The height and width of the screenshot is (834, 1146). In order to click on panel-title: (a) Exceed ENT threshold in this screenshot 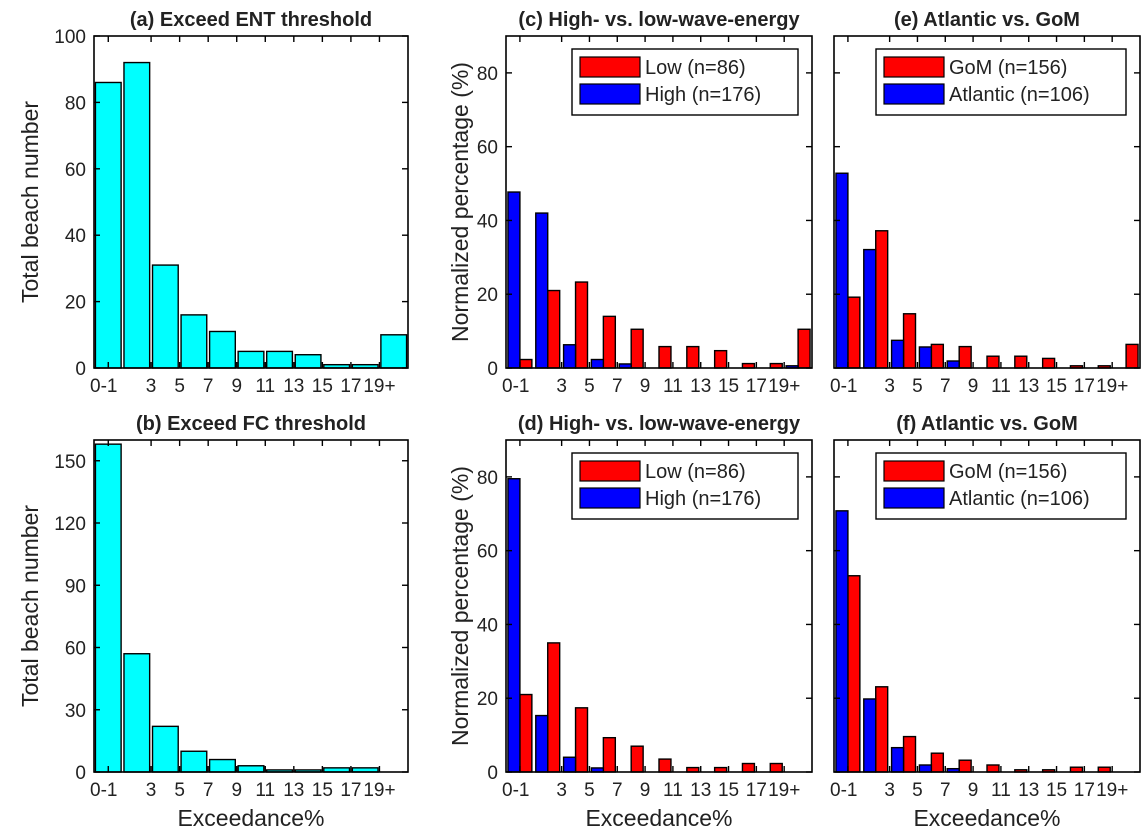, I will do `click(251, 20)`.